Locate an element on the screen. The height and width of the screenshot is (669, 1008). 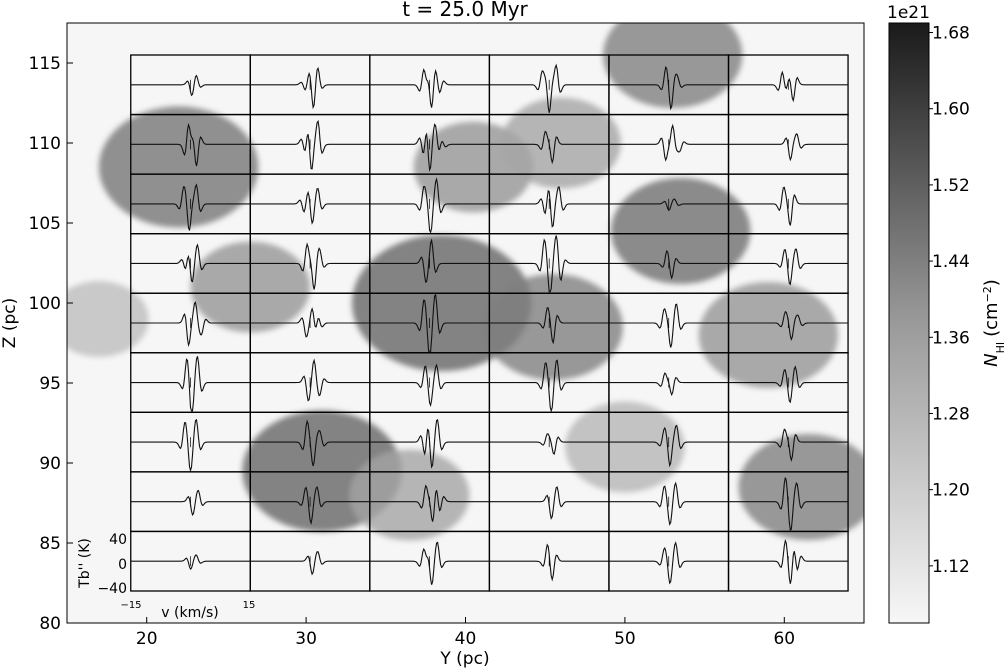
inset-y-tick-label: −40 is located at coordinates (112, 589).